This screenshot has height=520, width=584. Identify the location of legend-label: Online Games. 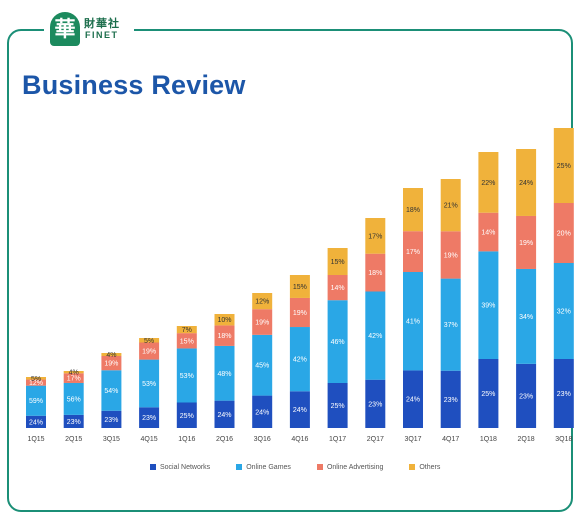
(268, 467).